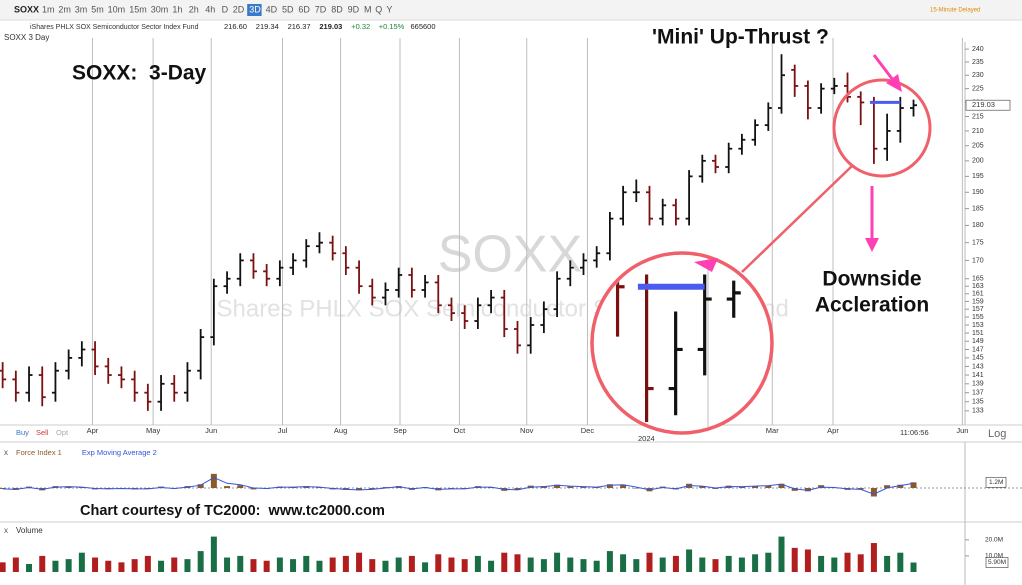 The height and width of the screenshot is (585, 1022). What do you see at coordinates (267, 26) in the screenshot?
I see `quote-field: 219.34` at bounding box center [267, 26].